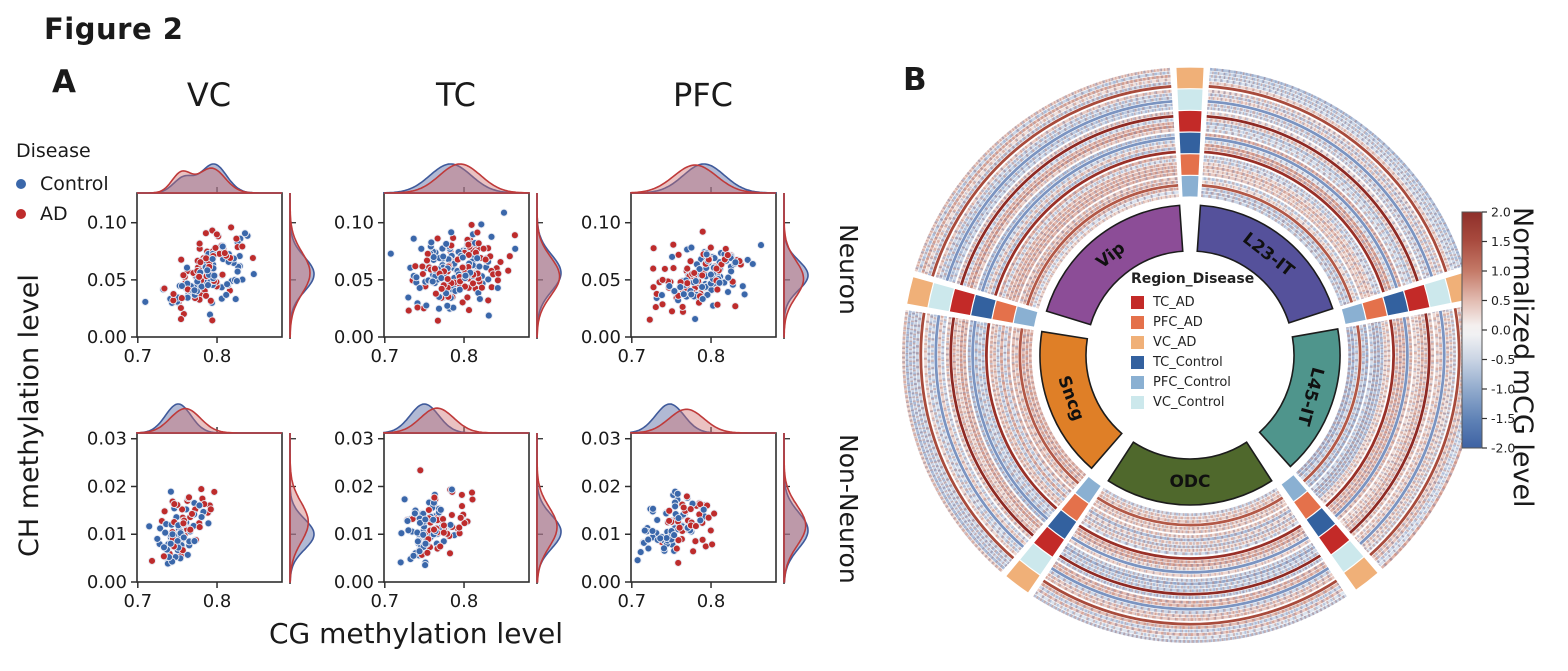 This screenshot has height=671, width=1568. I want to click on region-disease-legend-title: Region_Disease, so click(1193, 279).